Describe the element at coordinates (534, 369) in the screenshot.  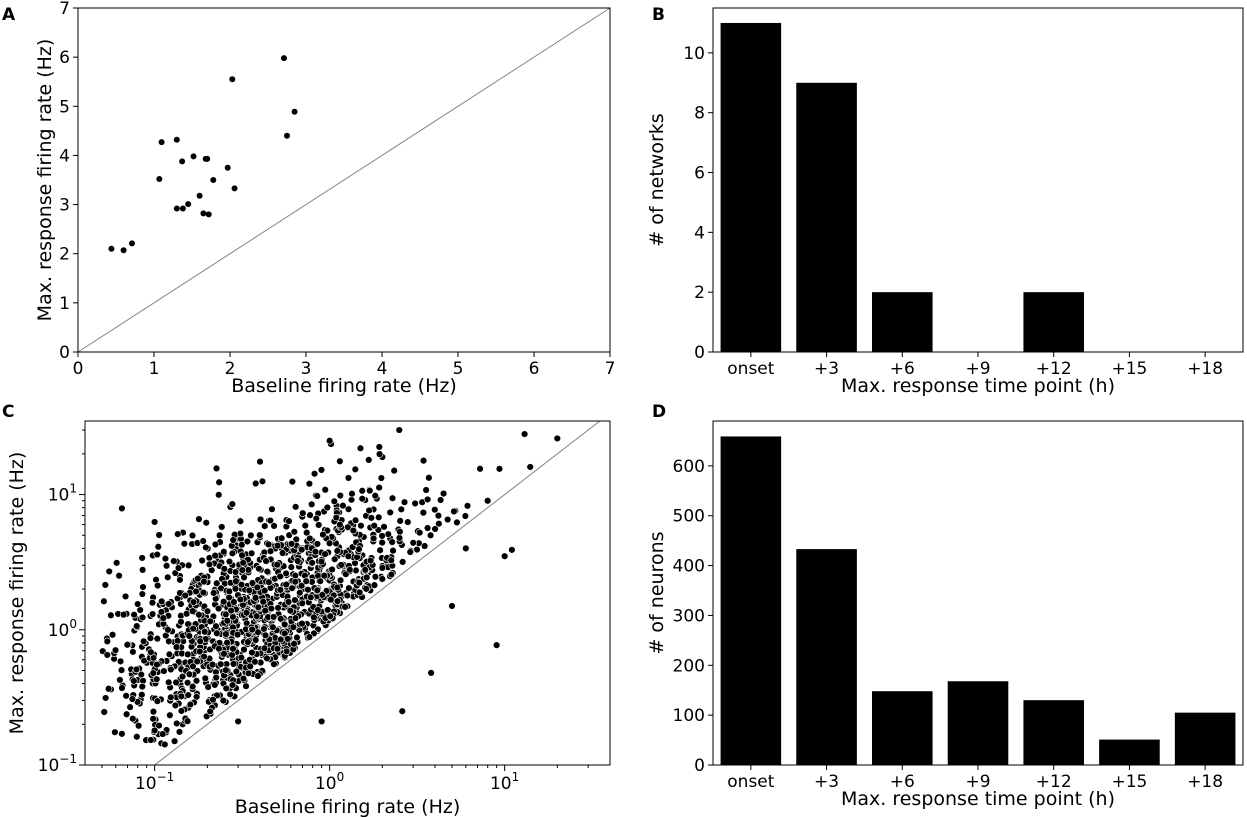
I see `x-tick-label: 6` at that location.